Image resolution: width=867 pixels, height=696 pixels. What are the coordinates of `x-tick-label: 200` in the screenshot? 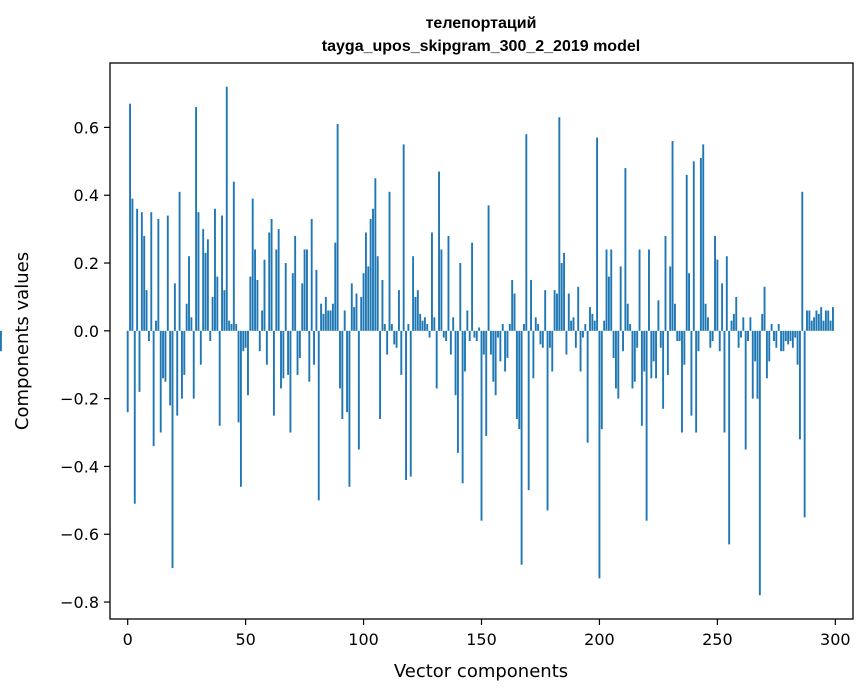 It's located at (599, 639).